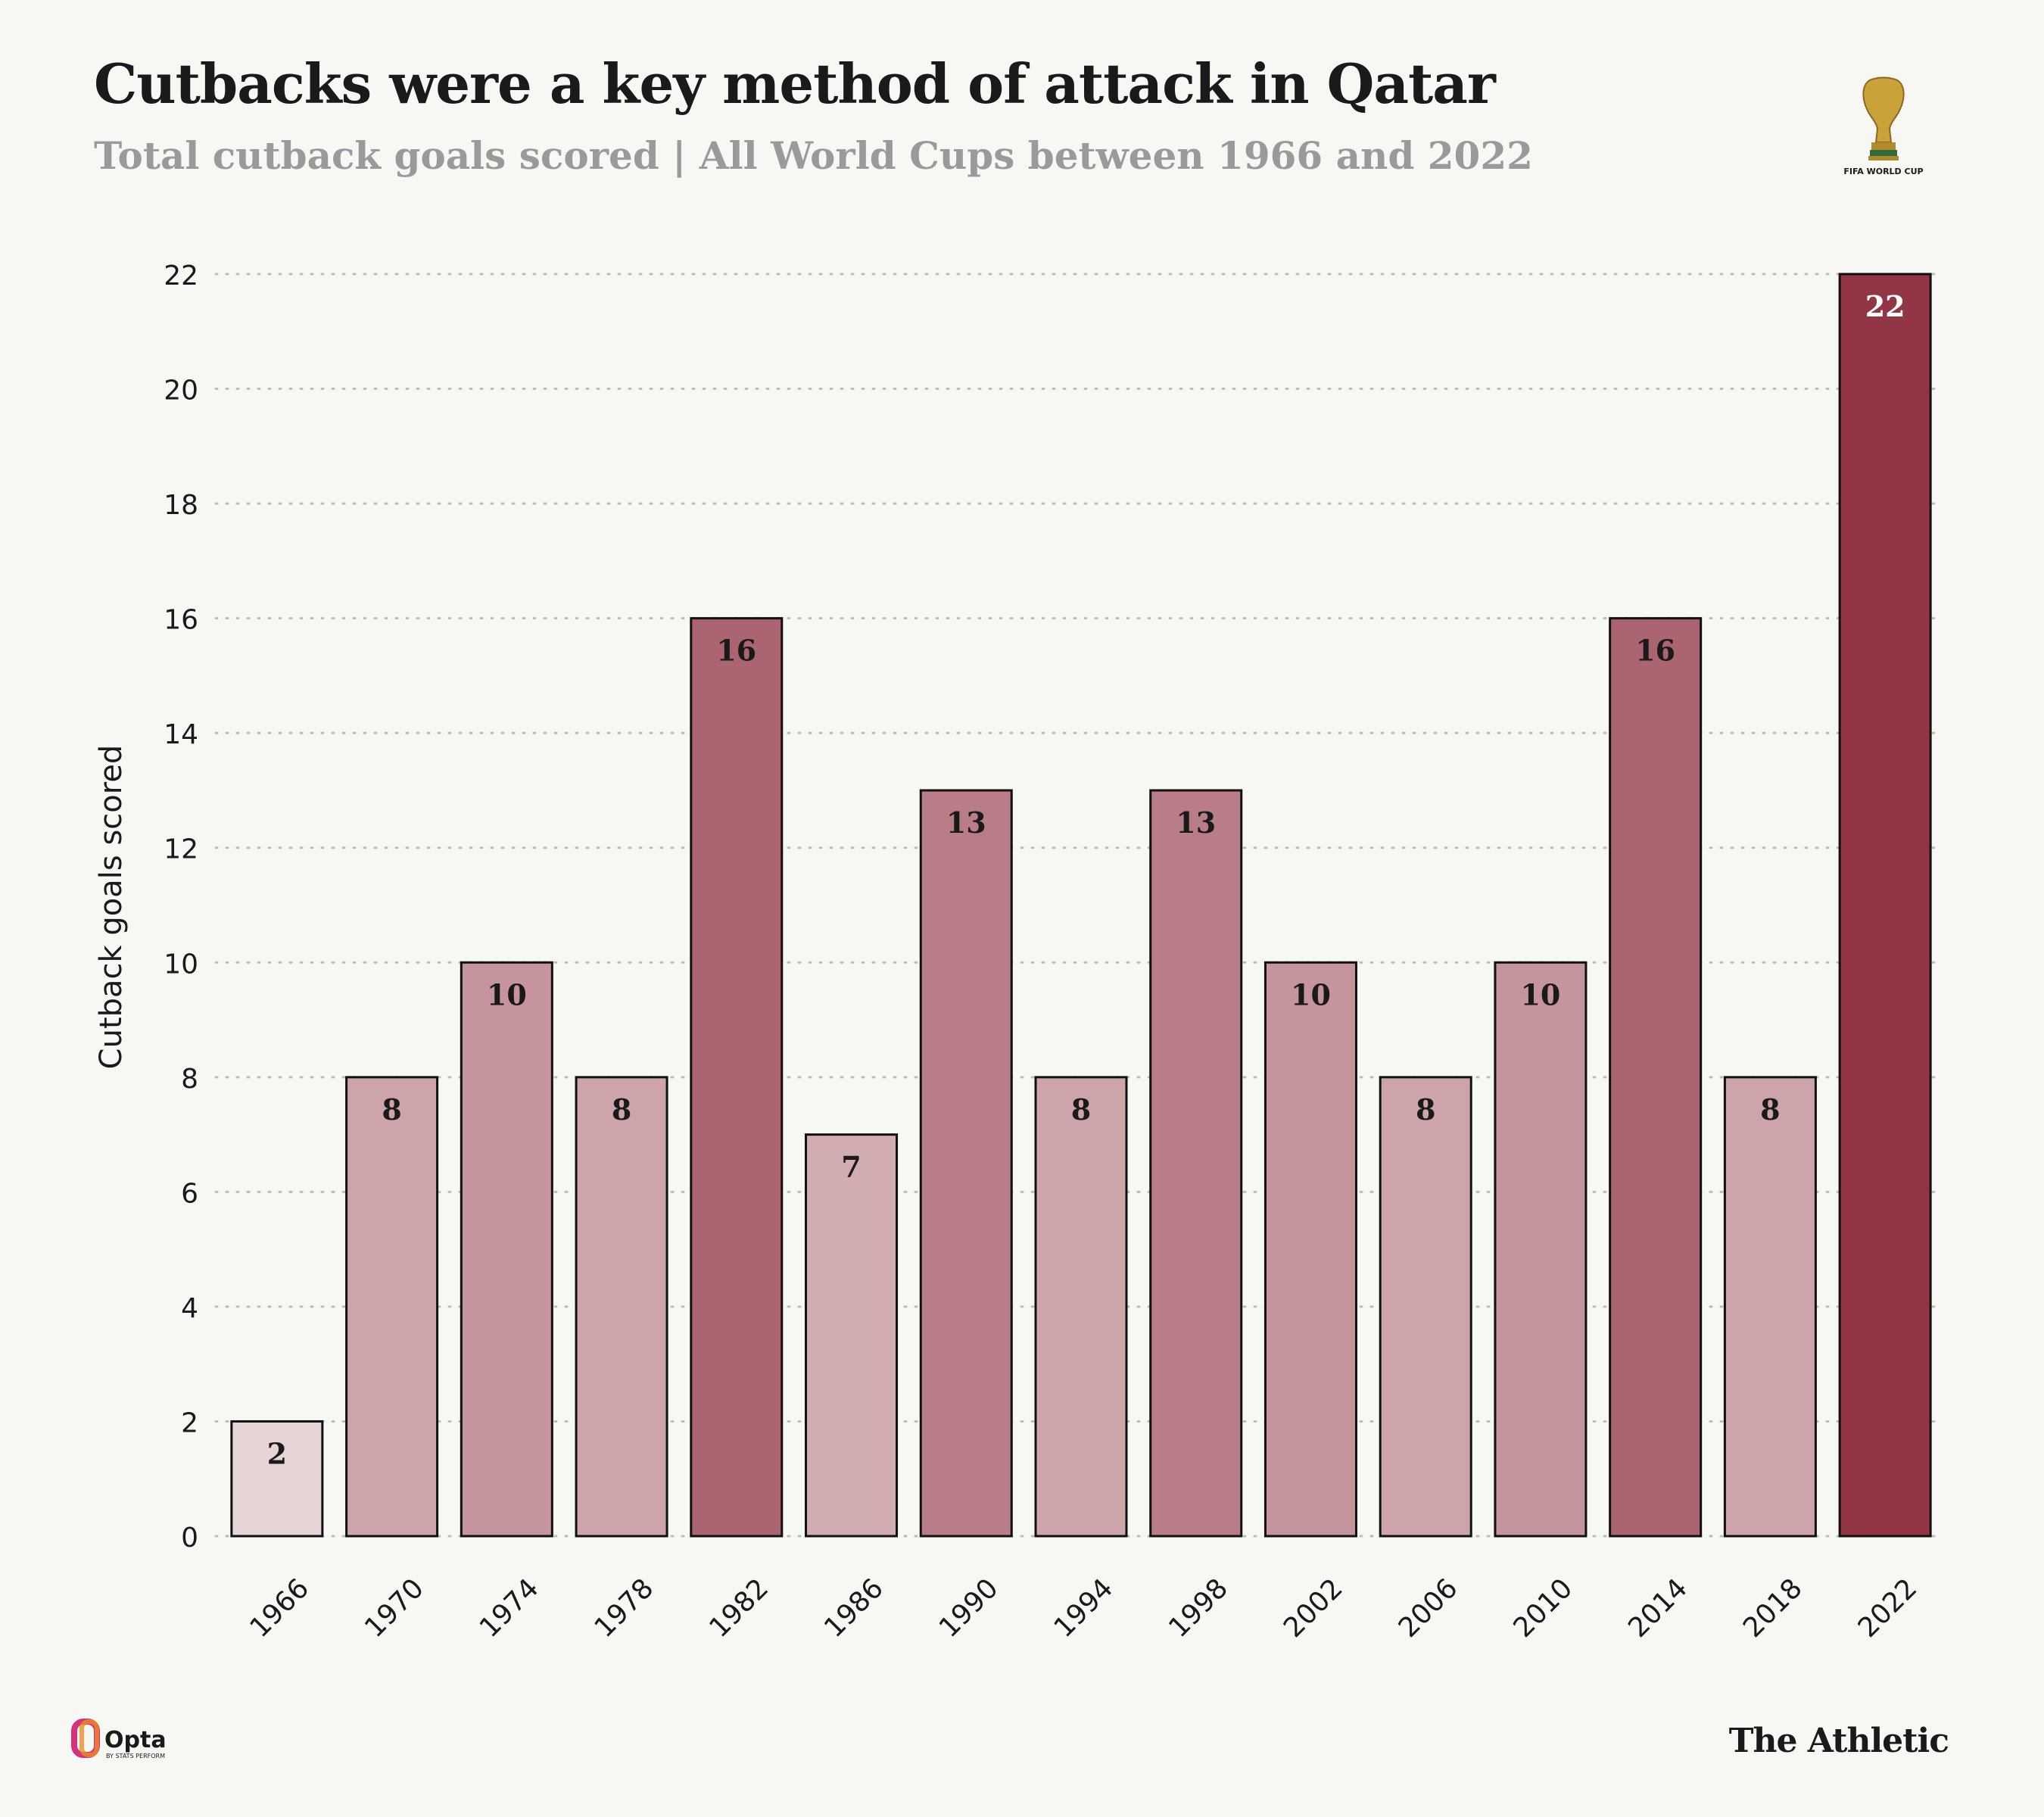 Image resolution: width=2044 pixels, height=1817 pixels. I want to click on x-tick-label: 1986, so click(854, 1608).